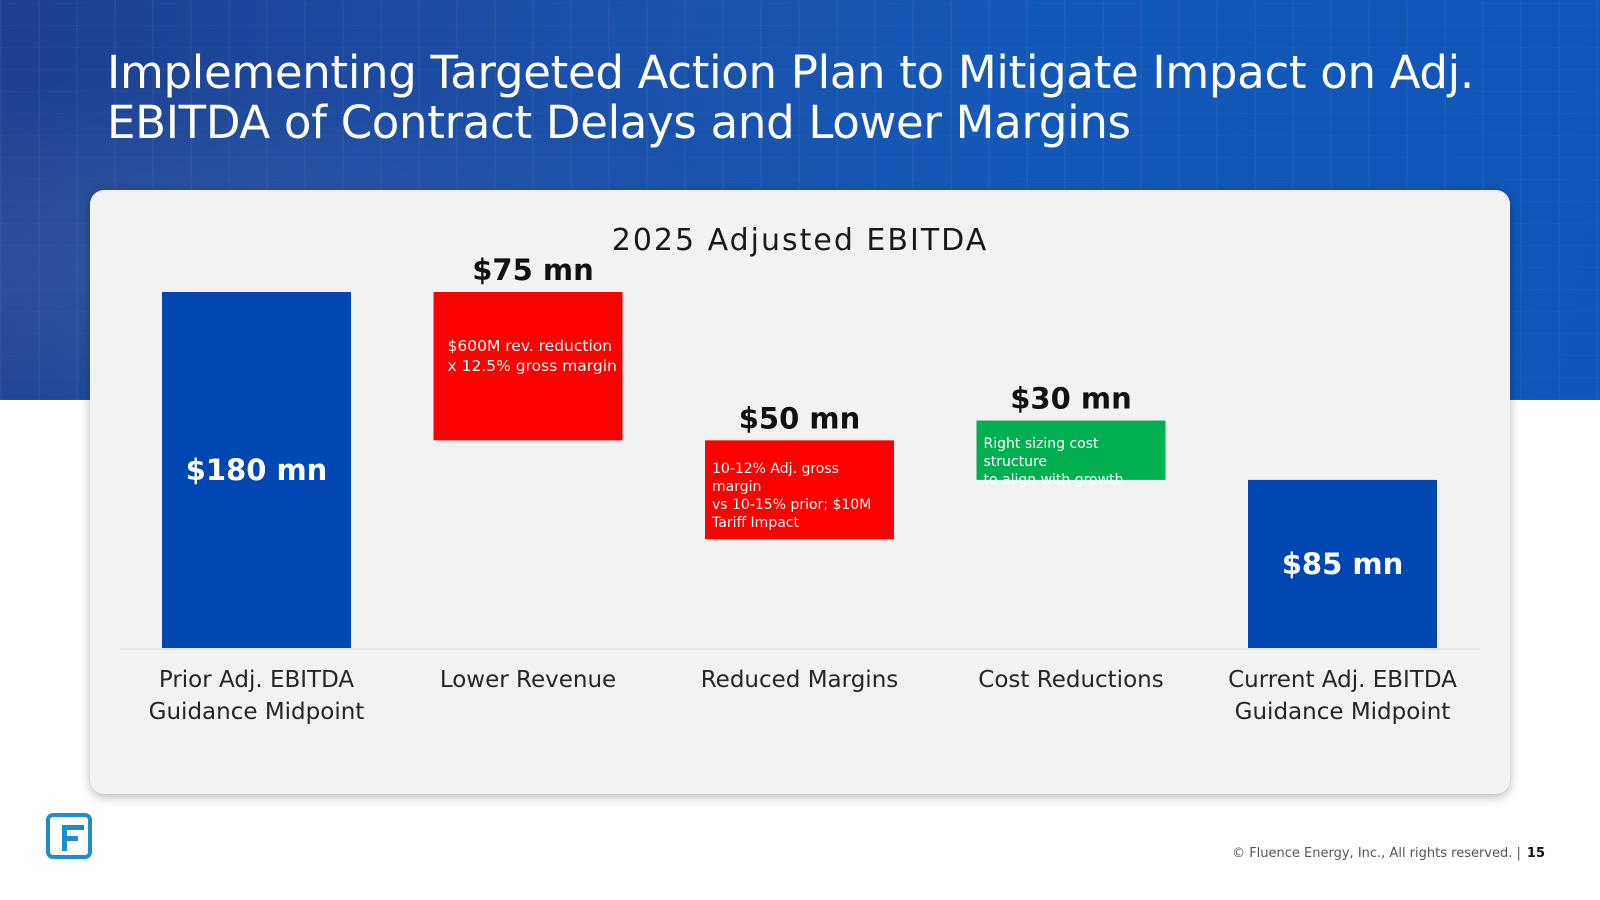 The height and width of the screenshot is (900, 1600). Describe the element at coordinates (533, 270) in the screenshot. I see `value-label-1: $75 mn` at that location.